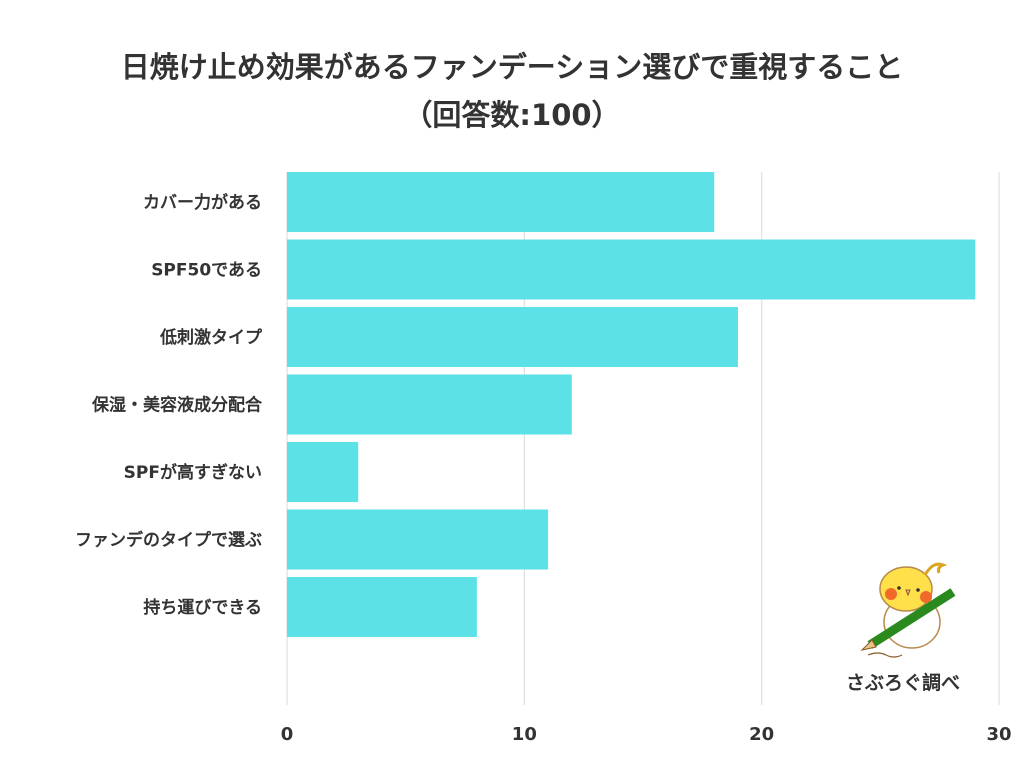 The image size is (1024, 768). I want to click on category-label: 保湿・美容液成分配合, so click(177, 405).